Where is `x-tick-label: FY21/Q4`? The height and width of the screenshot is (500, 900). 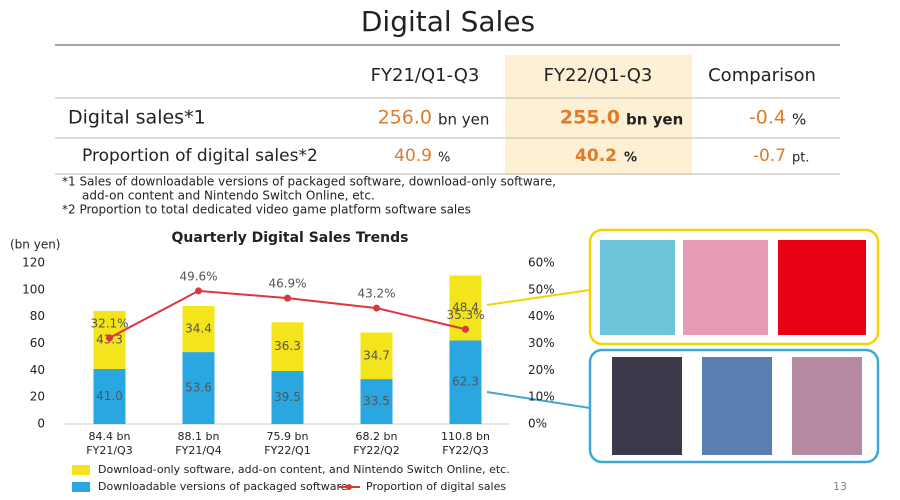
x-tick-label: FY21/Q4 is located at coordinates (198, 450).